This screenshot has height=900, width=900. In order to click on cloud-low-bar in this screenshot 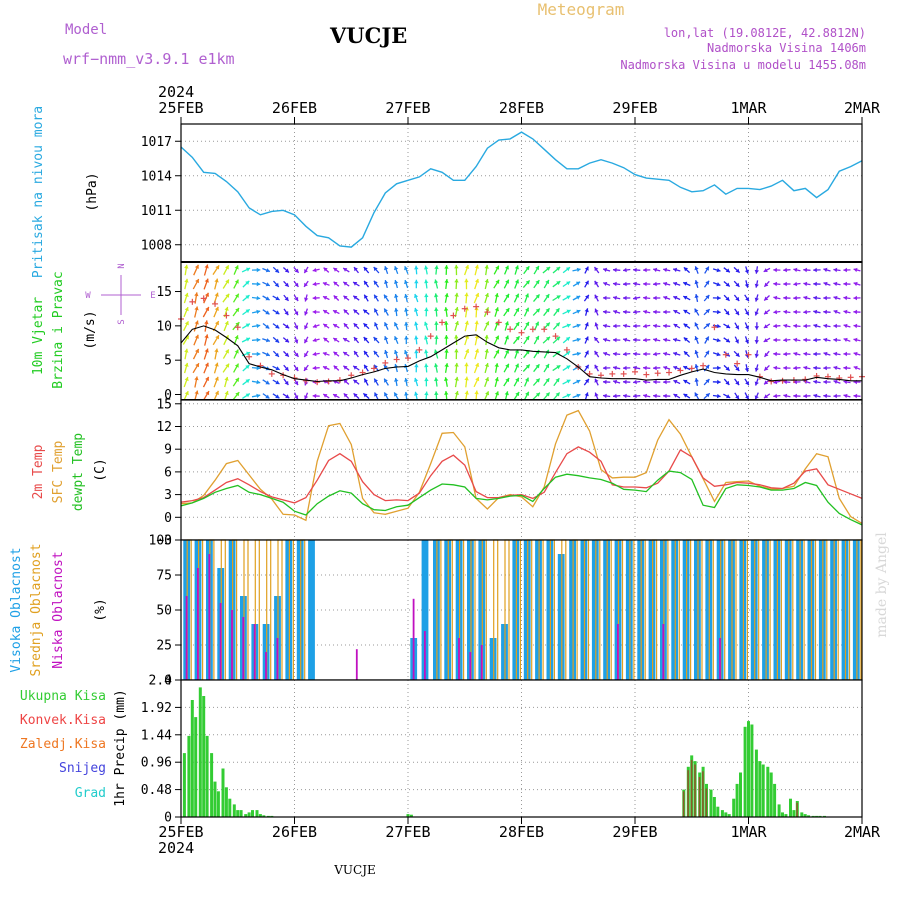, I will do `click(459, 659)`.